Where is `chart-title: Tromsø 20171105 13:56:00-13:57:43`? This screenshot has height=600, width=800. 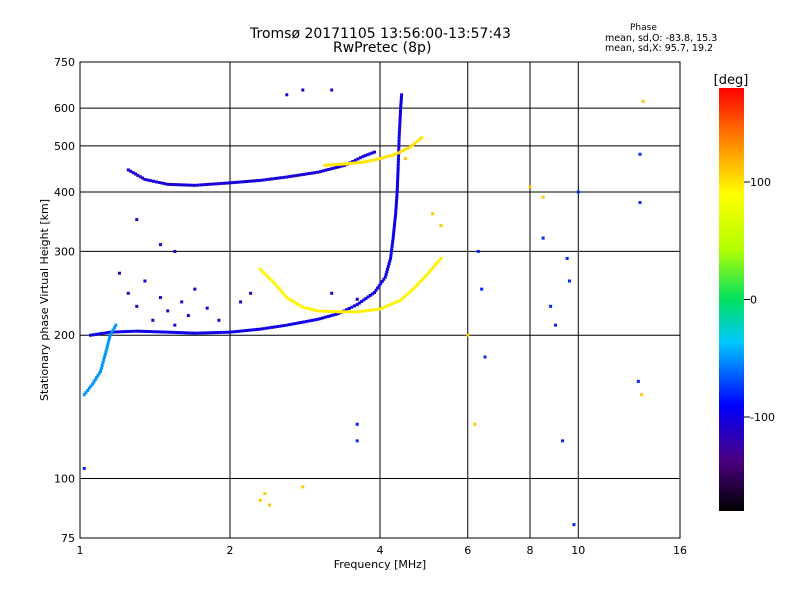 chart-title: Tromsø 20171105 13:56:00-13:57:43 is located at coordinates (380, 34).